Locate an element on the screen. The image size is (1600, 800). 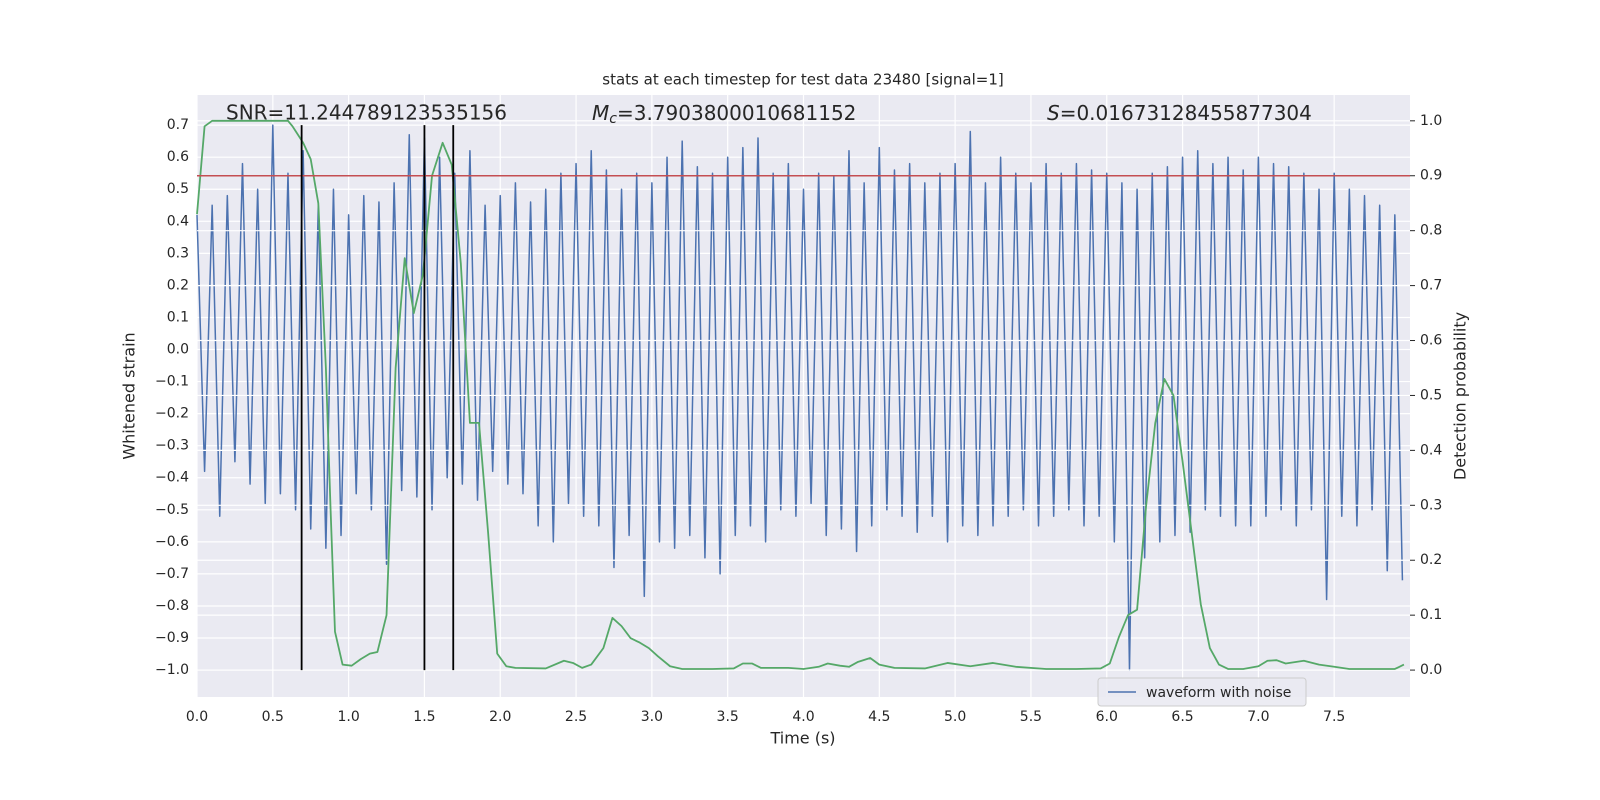
legend-box is located at coordinates (1202, 692).